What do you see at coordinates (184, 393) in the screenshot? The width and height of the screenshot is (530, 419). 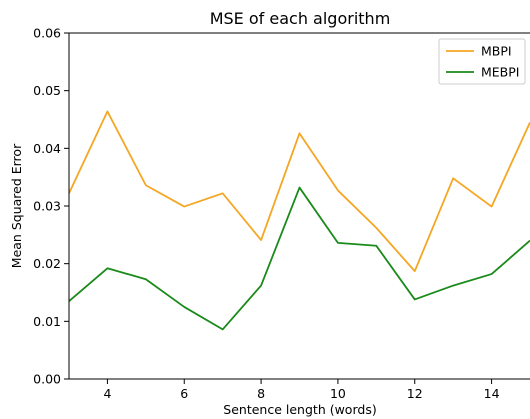 I see `x-tick-label: 6` at bounding box center [184, 393].